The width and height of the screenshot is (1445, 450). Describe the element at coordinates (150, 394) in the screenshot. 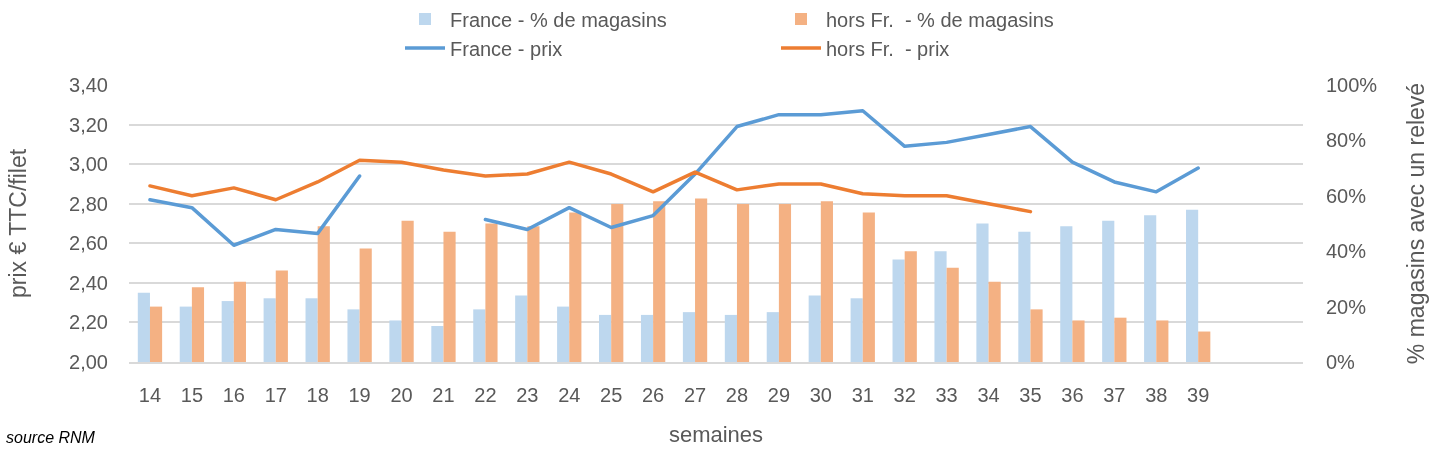

I see `x-tick-label: 14` at that location.